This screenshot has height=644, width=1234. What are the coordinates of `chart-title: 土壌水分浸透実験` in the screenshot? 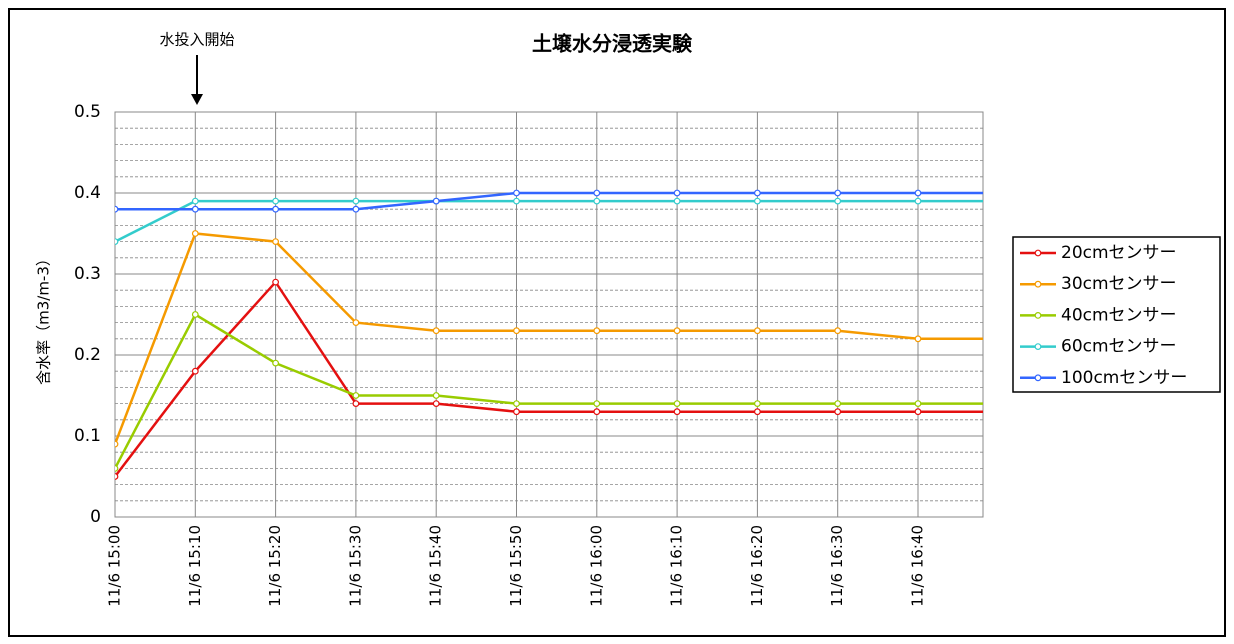 It's located at (612, 44).